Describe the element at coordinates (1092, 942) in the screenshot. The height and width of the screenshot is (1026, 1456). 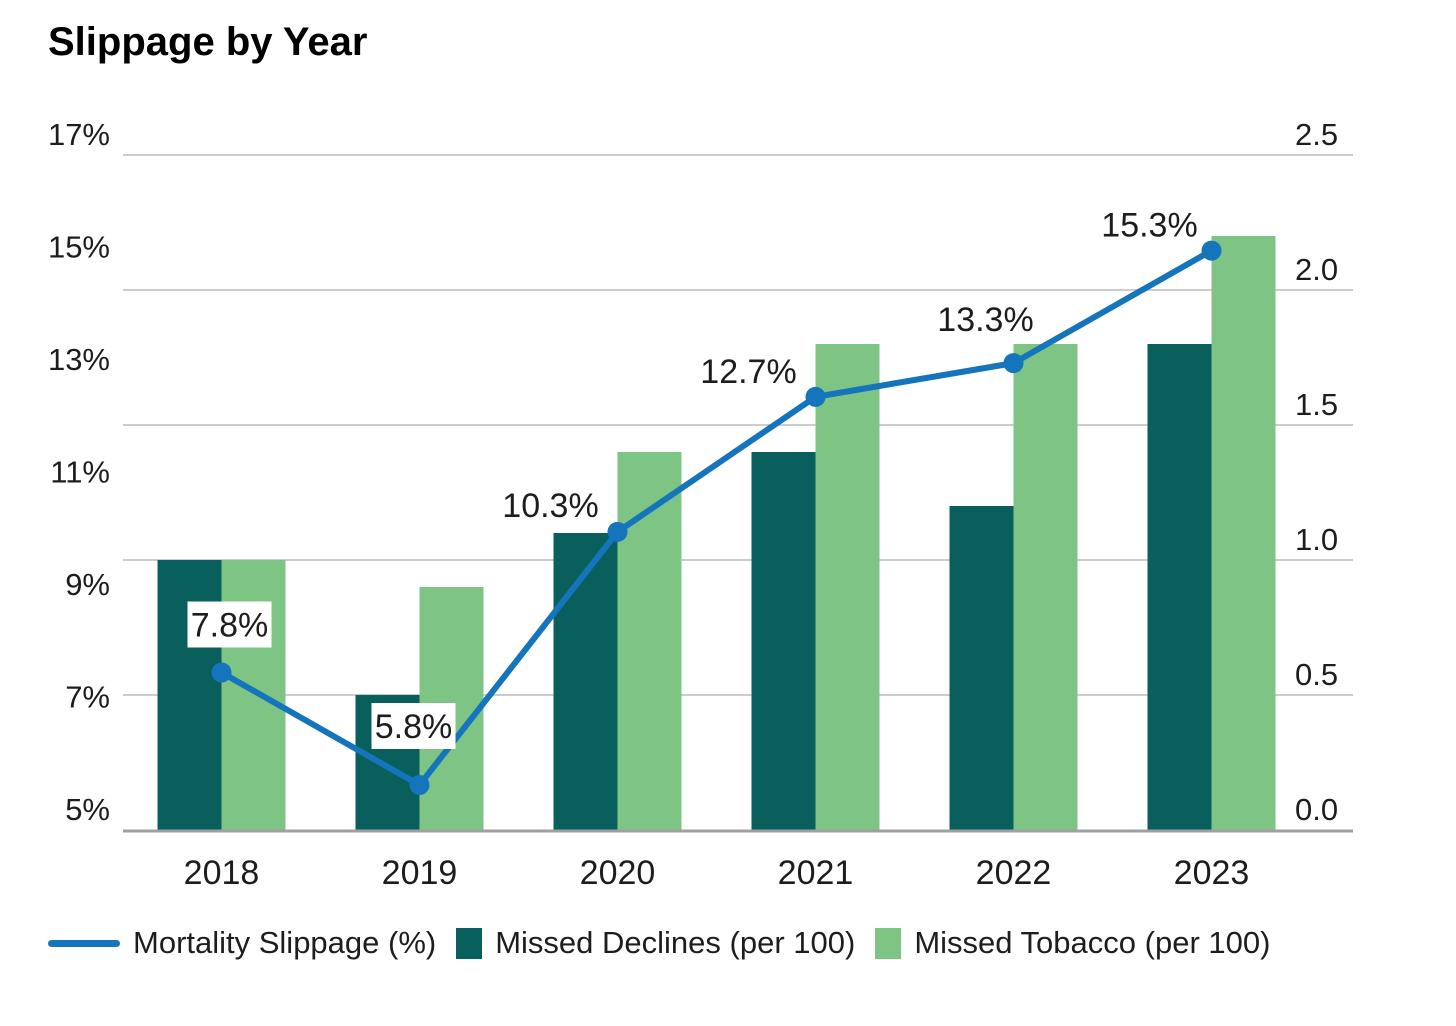
I see `legend-label: Missed Tobacco (per 100)` at that location.